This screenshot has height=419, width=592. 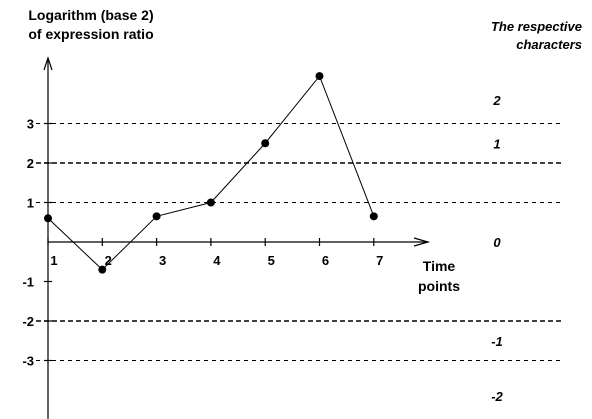 What do you see at coordinates (496, 143) in the screenshot?
I see `right-label-1: 1` at bounding box center [496, 143].